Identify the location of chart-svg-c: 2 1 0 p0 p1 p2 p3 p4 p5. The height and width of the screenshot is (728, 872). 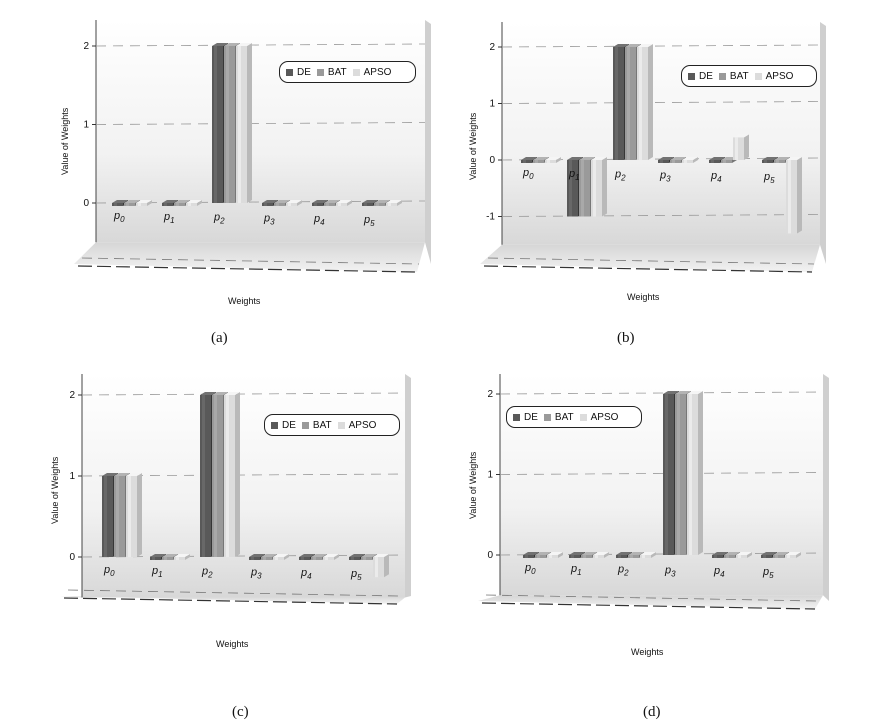
(235, 489).